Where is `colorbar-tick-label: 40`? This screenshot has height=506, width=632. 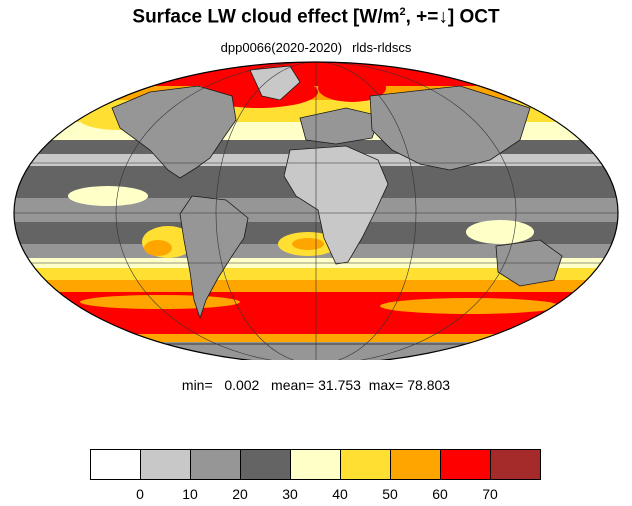 colorbar-tick-label: 40 is located at coordinates (340, 494).